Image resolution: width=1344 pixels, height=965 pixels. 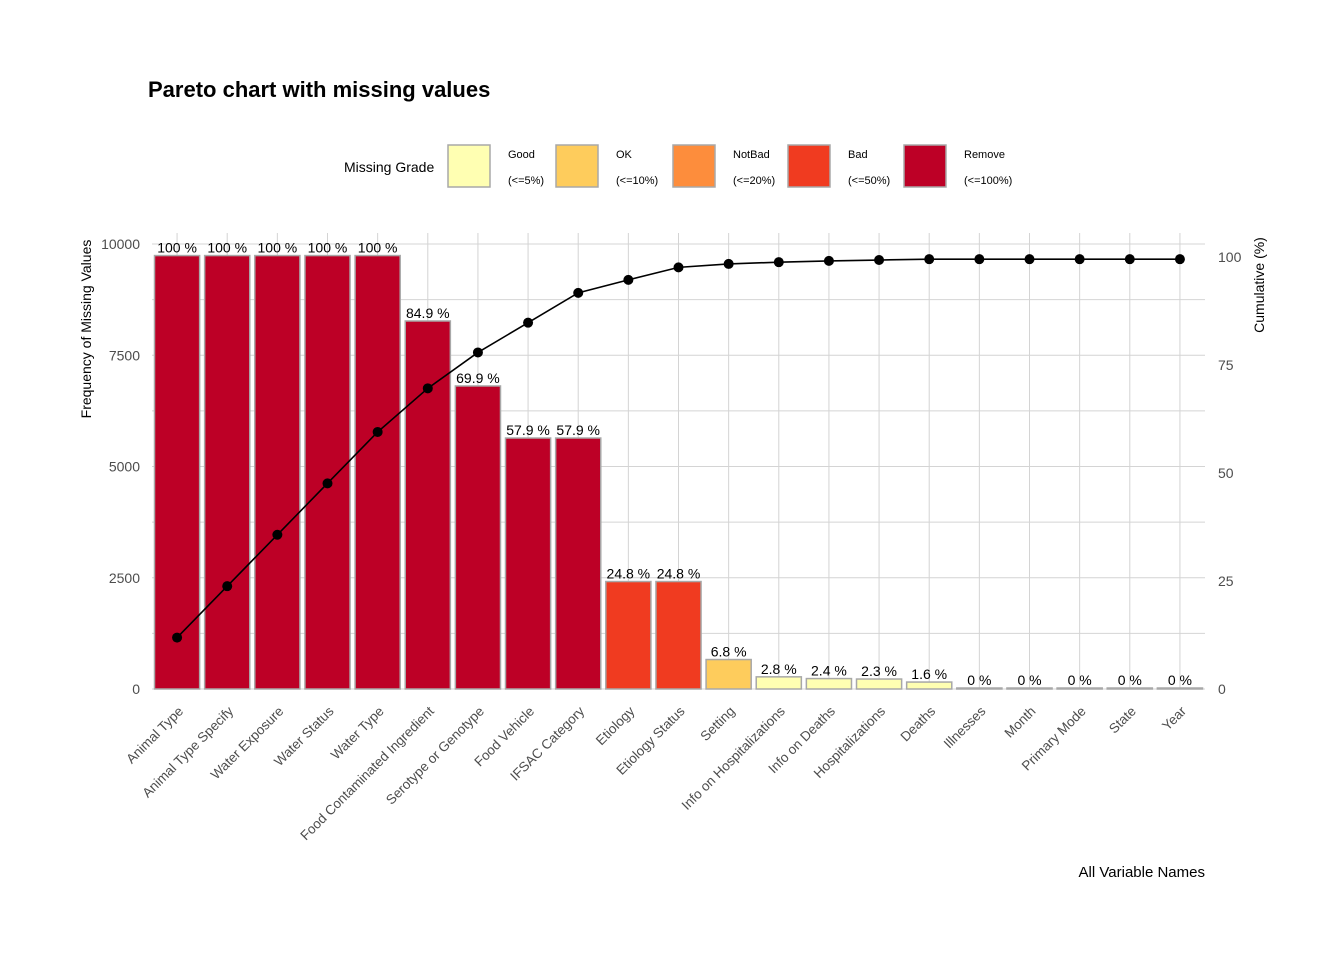 What do you see at coordinates (526, 181) in the screenshot?
I see `legend-range: (<=5%)` at bounding box center [526, 181].